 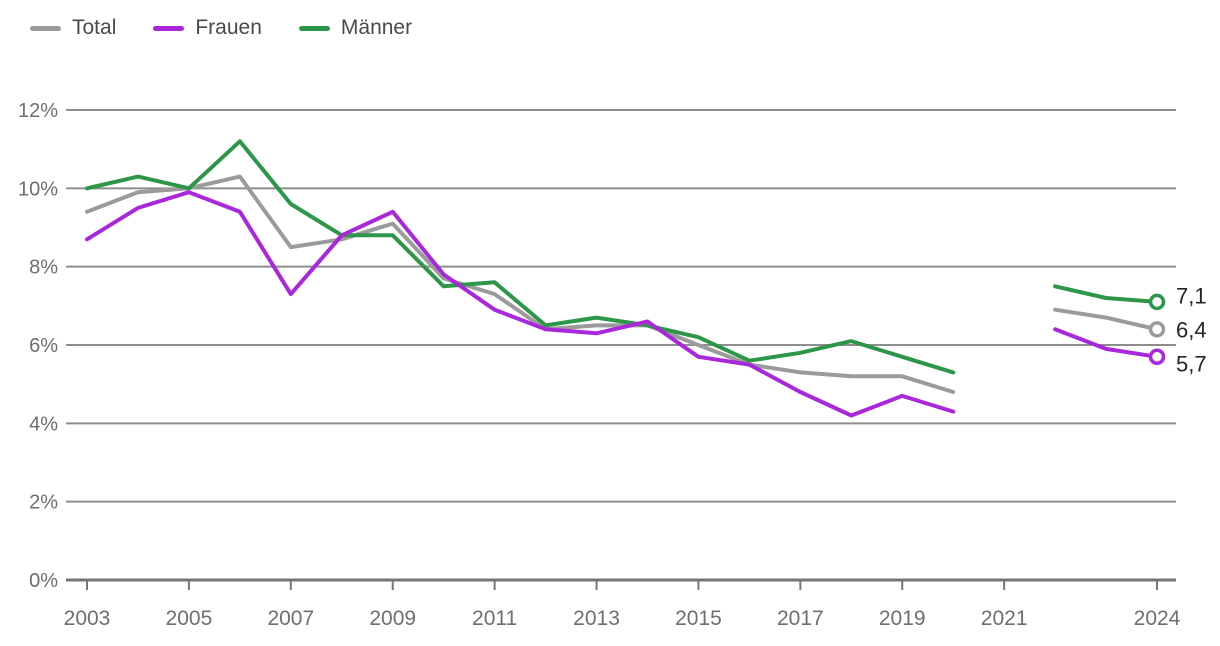 I want to click on series-line-männer, so click(x=1106, y=294).